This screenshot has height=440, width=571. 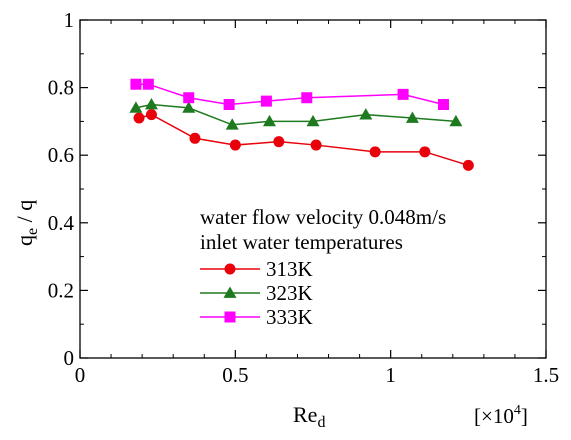 I want to click on series-layer, so click(x=301, y=124).